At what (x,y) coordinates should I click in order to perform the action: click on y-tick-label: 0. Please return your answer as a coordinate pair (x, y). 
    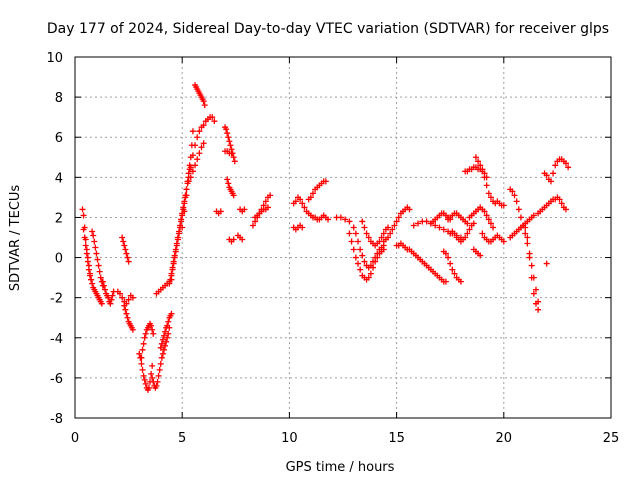
    Looking at the image, I should click on (59, 259).